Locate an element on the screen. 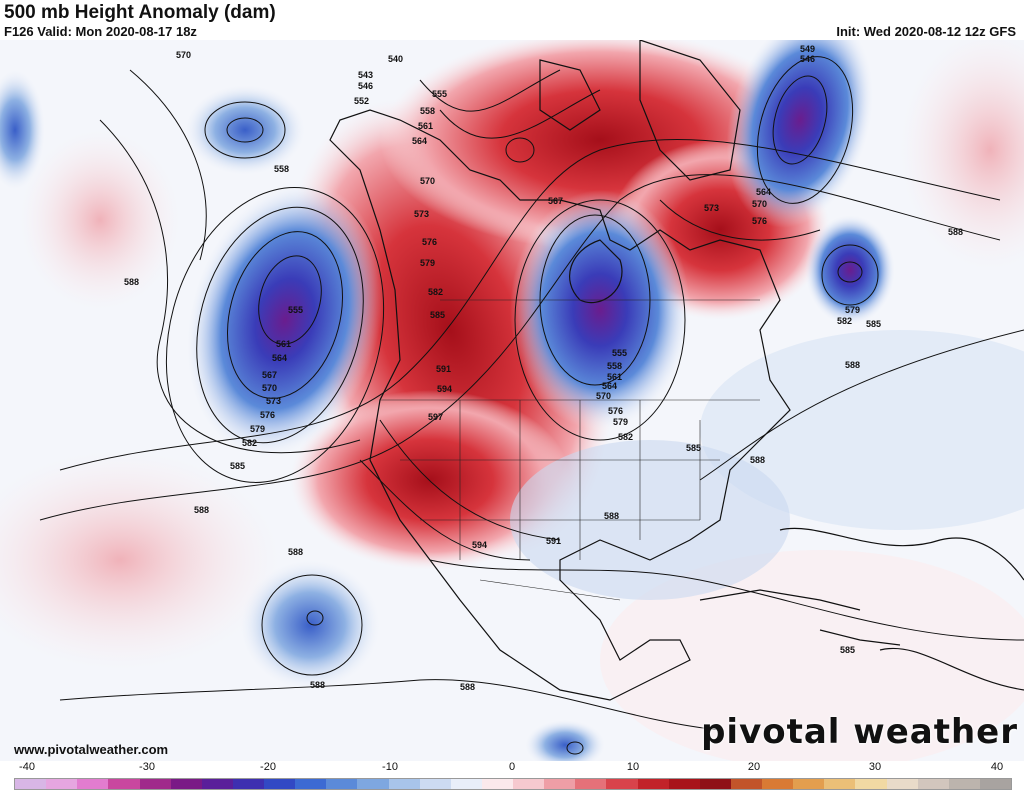  colorbar-tick: 10 is located at coordinates (633, 767).